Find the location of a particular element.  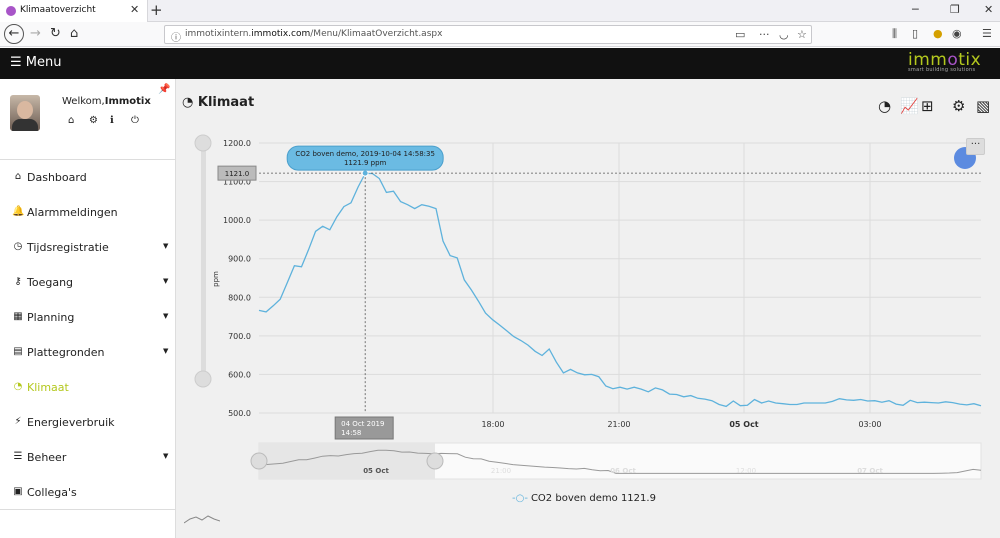

tab-title: Klimaatoverzicht is located at coordinates (58, 10).